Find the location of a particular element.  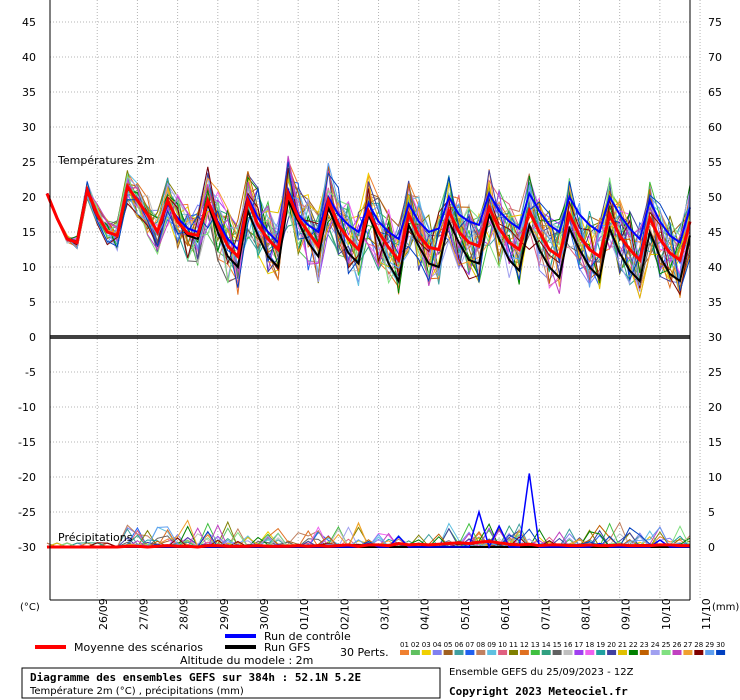

left-tick-label: -25 is located at coordinates (27, 512).